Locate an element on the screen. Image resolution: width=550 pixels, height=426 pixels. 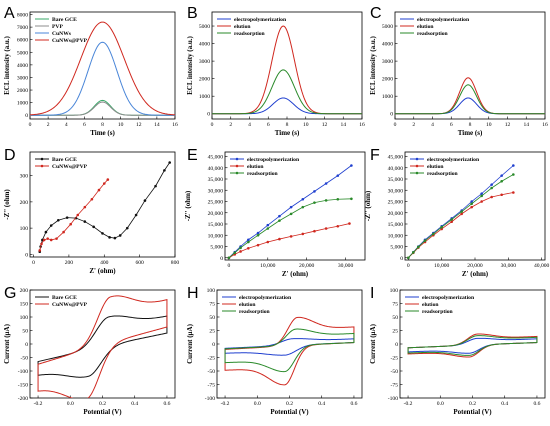
x-tick-label: 800 is located at coordinates (175, 263).